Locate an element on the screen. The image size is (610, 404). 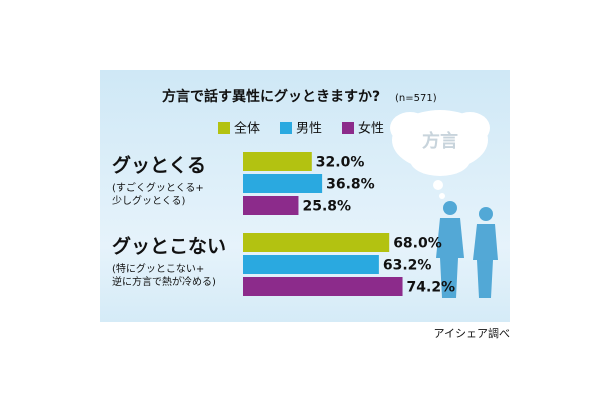
chart-title: 方言で話す異性にグッときますか? is located at coordinates (271, 96).